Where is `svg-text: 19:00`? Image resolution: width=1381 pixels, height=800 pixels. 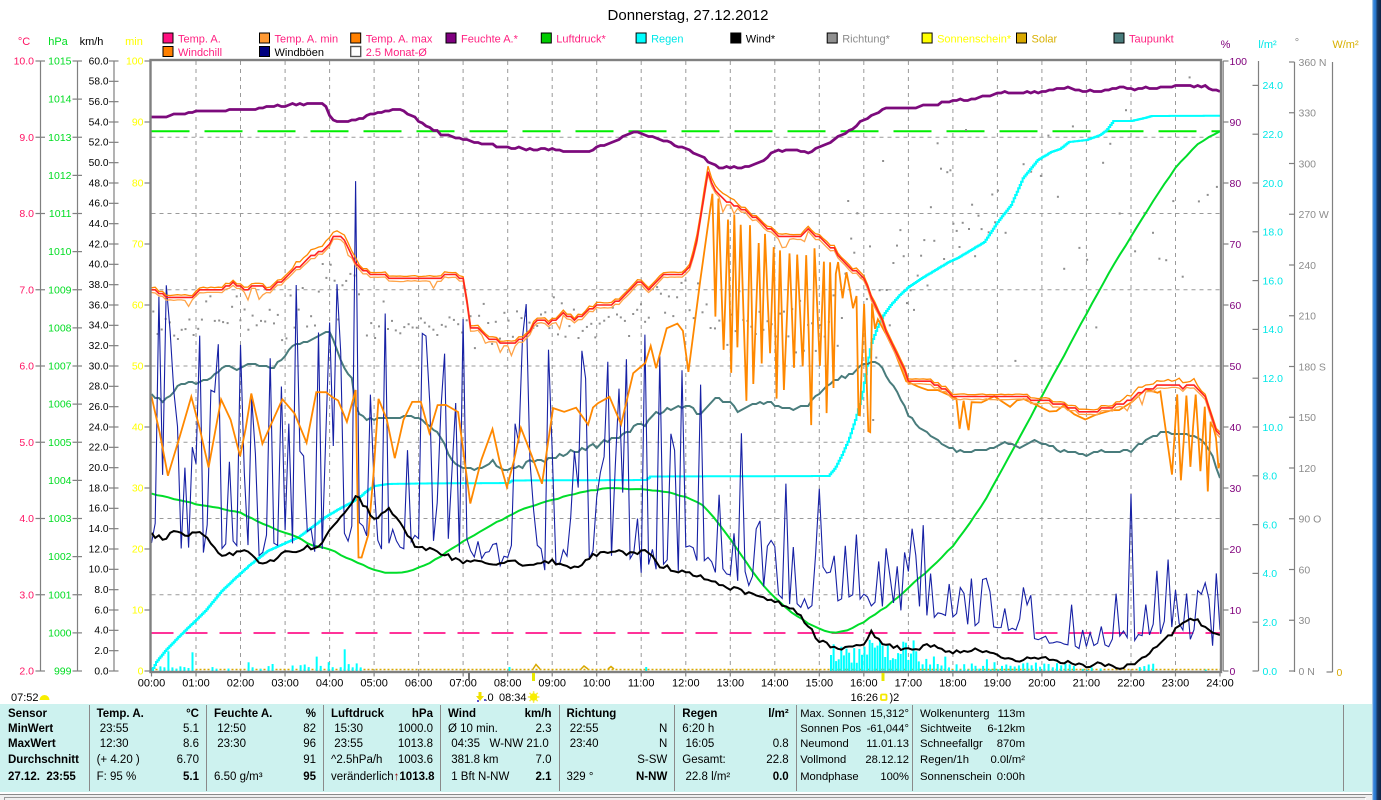
svg-text: 19:00 is located at coordinates (998, 684).